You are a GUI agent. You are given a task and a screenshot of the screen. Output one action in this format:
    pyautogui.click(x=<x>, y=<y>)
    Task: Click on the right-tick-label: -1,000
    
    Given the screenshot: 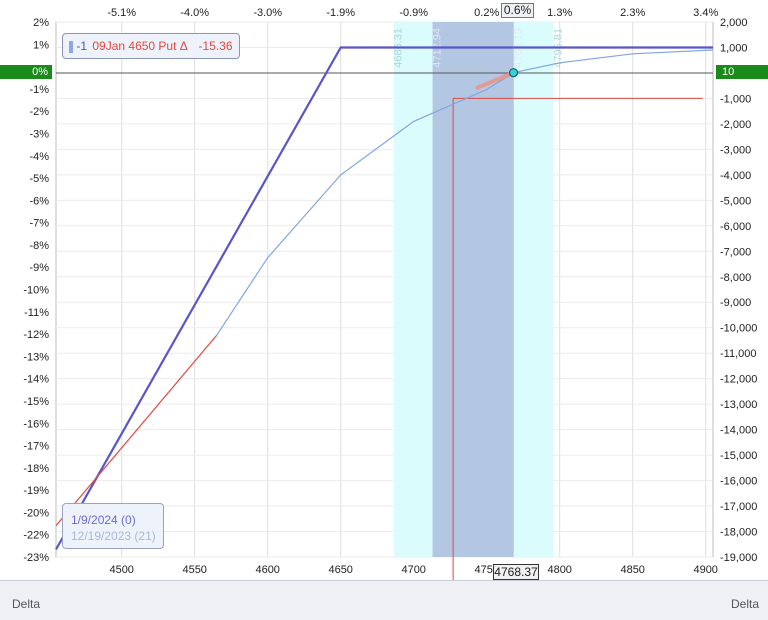 What is the action you would take?
    pyautogui.click(x=735, y=99)
    